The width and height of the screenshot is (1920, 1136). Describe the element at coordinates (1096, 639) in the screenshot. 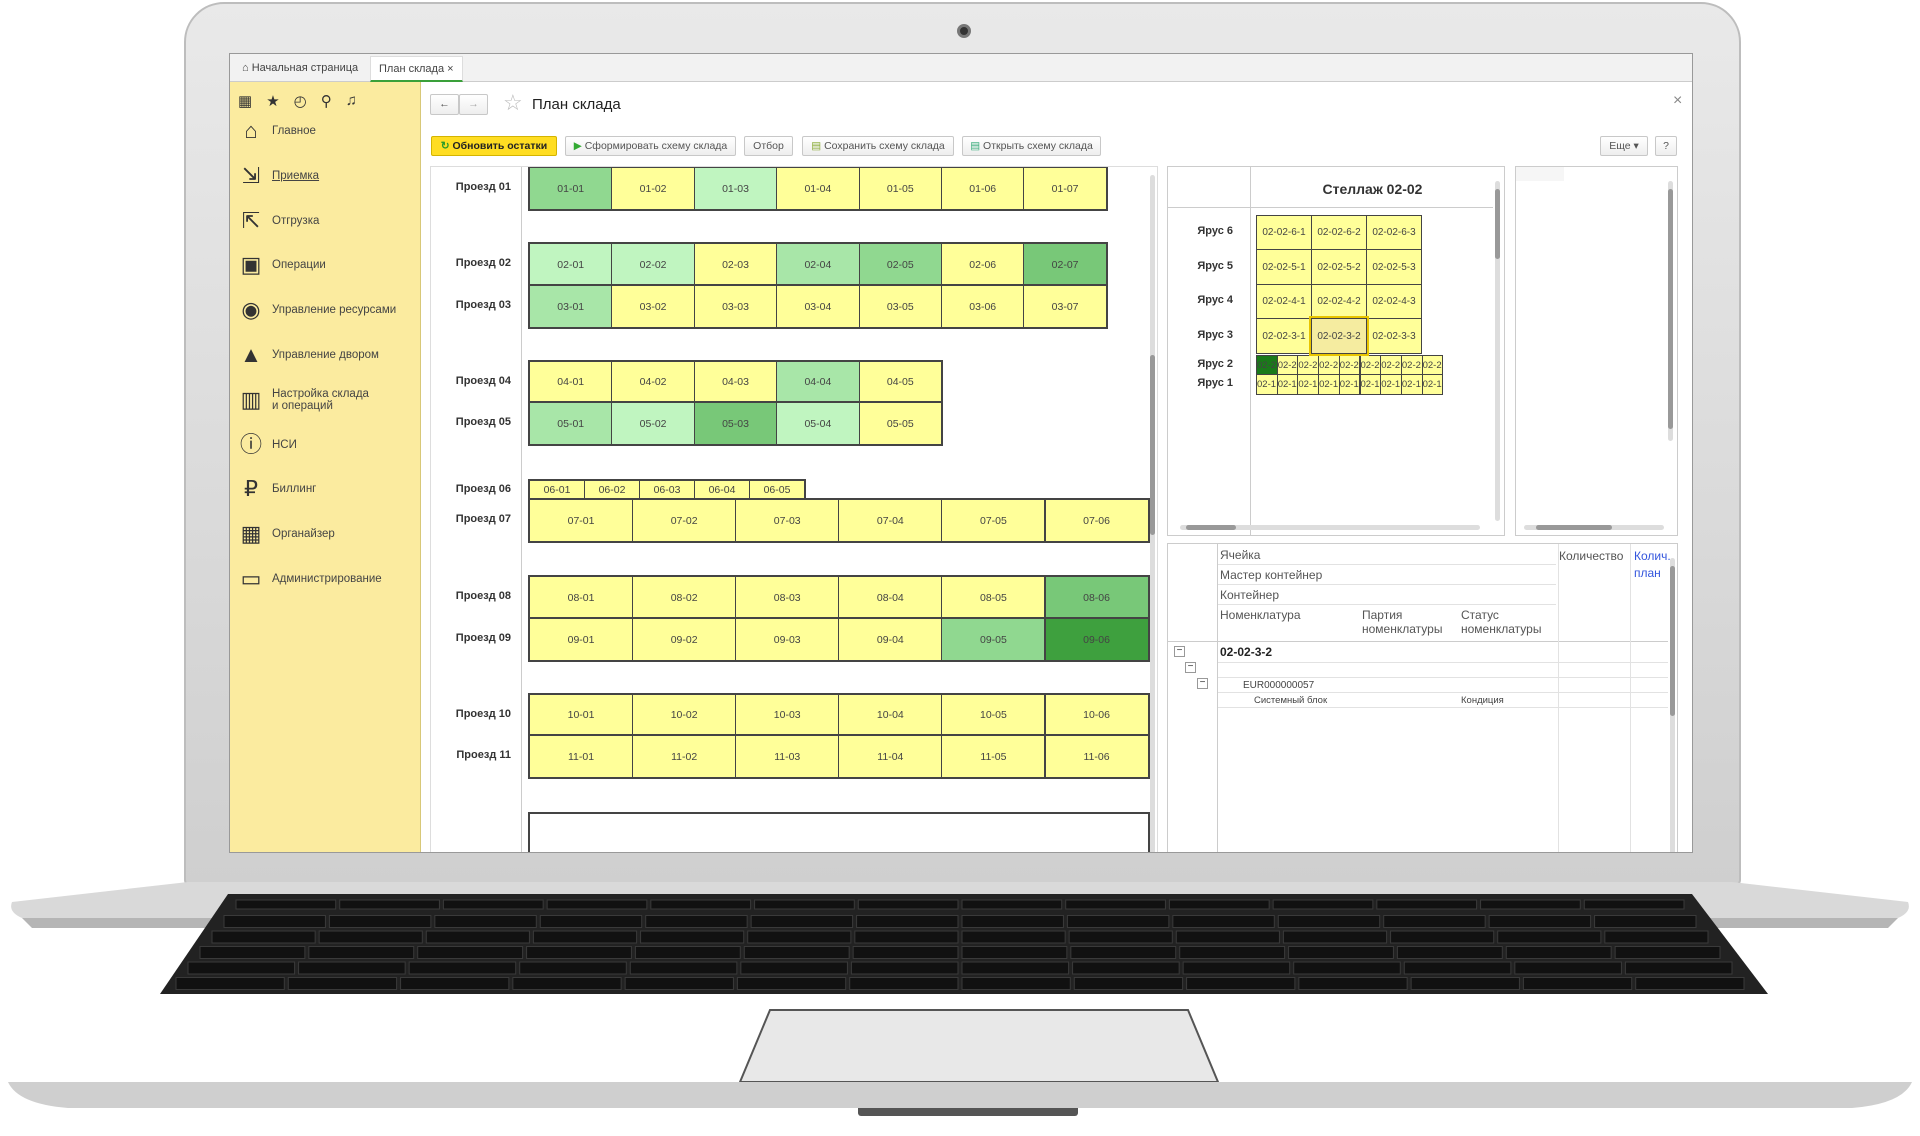

I see `warehouse-cell: 09-06` at that location.